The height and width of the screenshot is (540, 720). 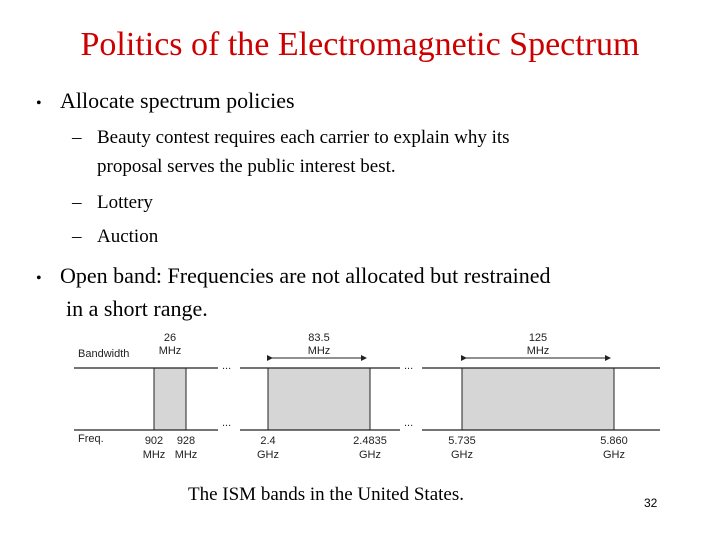 I want to click on freq-end-value: 928, so click(x=186, y=441).